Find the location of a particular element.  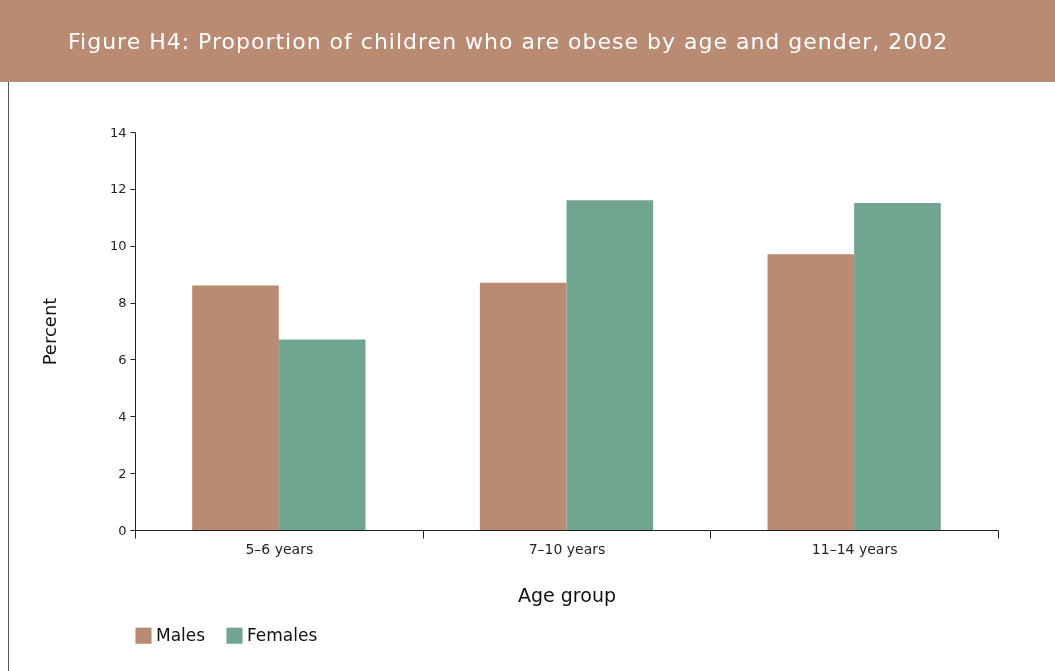

x-tick-label: 5–6 years is located at coordinates (279, 548).